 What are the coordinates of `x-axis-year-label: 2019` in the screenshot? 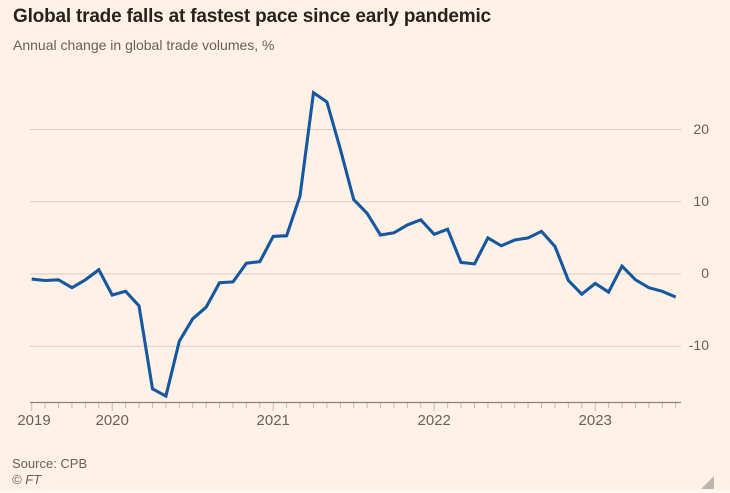 It's located at (34, 420).